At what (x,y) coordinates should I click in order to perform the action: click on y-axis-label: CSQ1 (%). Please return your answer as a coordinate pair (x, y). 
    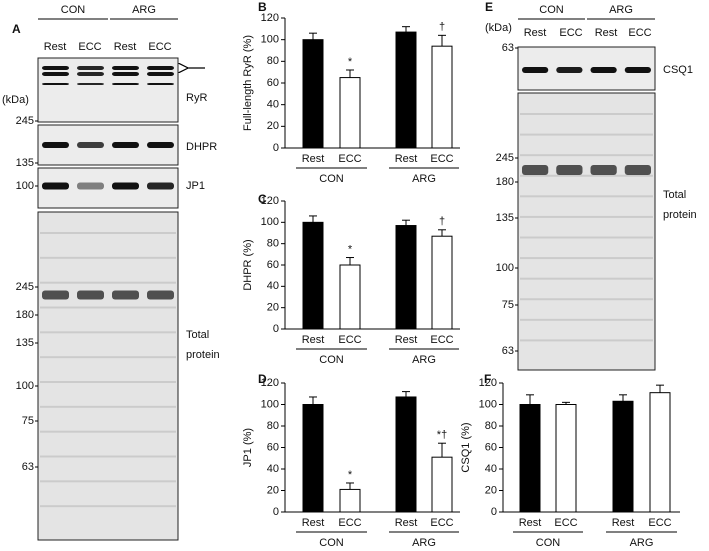
    Looking at the image, I should click on (466, 447).